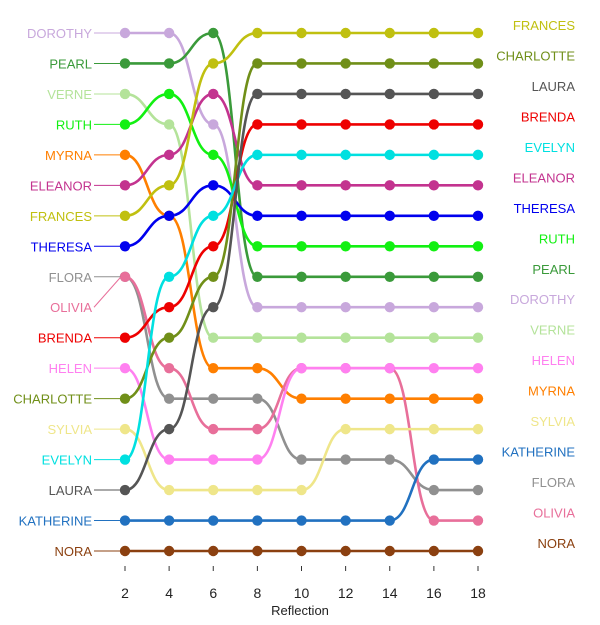 The image size is (600, 625). I want to click on series-line-helen, so click(301, 413).